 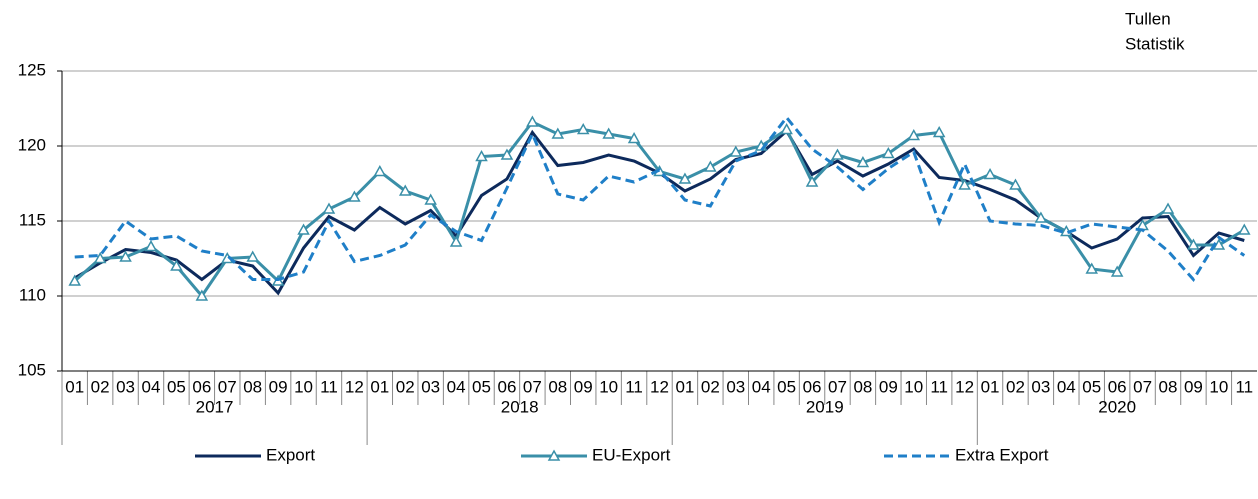 What do you see at coordinates (554, 455) in the screenshot?
I see `legend-marker` at bounding box center [554, 455].